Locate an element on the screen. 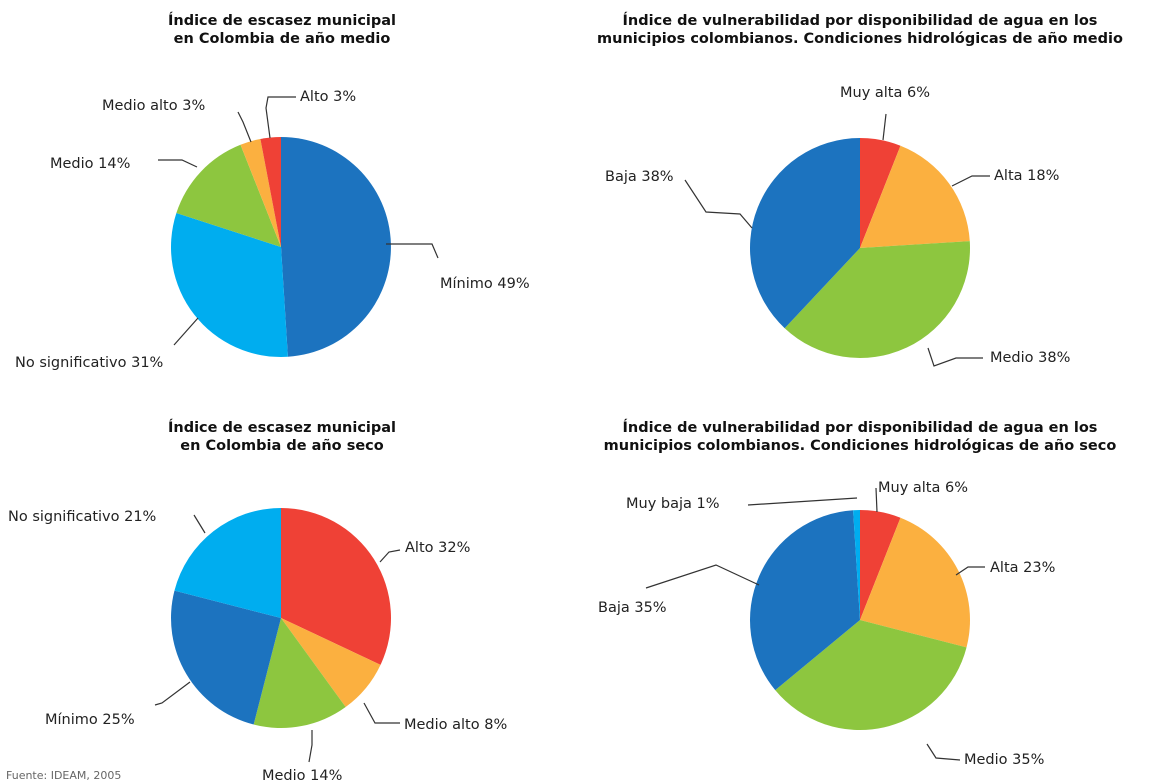 The height and width of the screenshot is (780, 1164). chart-title-line-2: en Colombia de año seco is located at coordinates (281, 446).